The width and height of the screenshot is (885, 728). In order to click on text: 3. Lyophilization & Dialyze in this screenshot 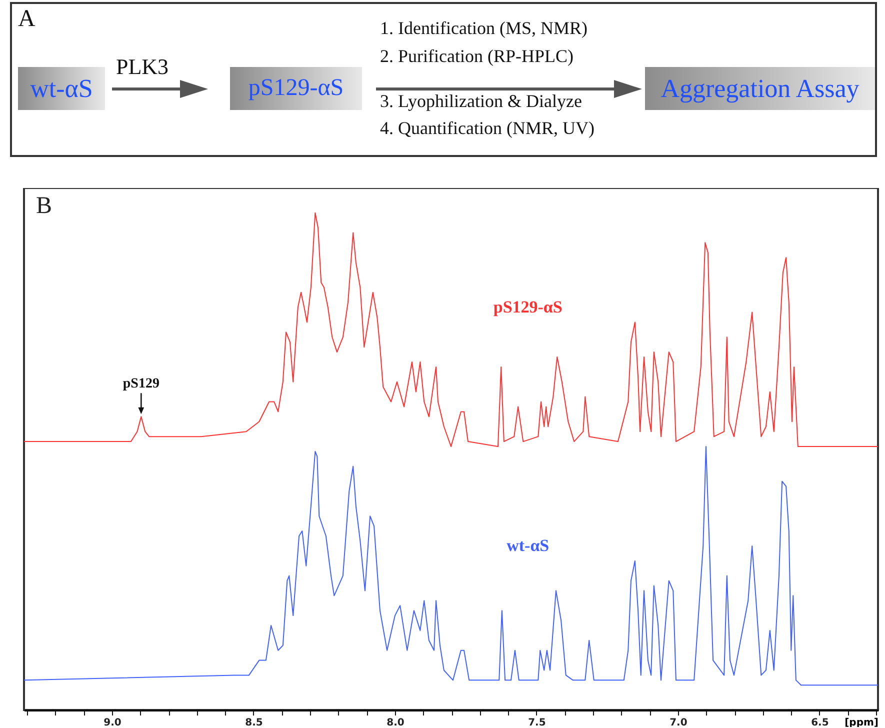, I will do `click(481, 101)`.